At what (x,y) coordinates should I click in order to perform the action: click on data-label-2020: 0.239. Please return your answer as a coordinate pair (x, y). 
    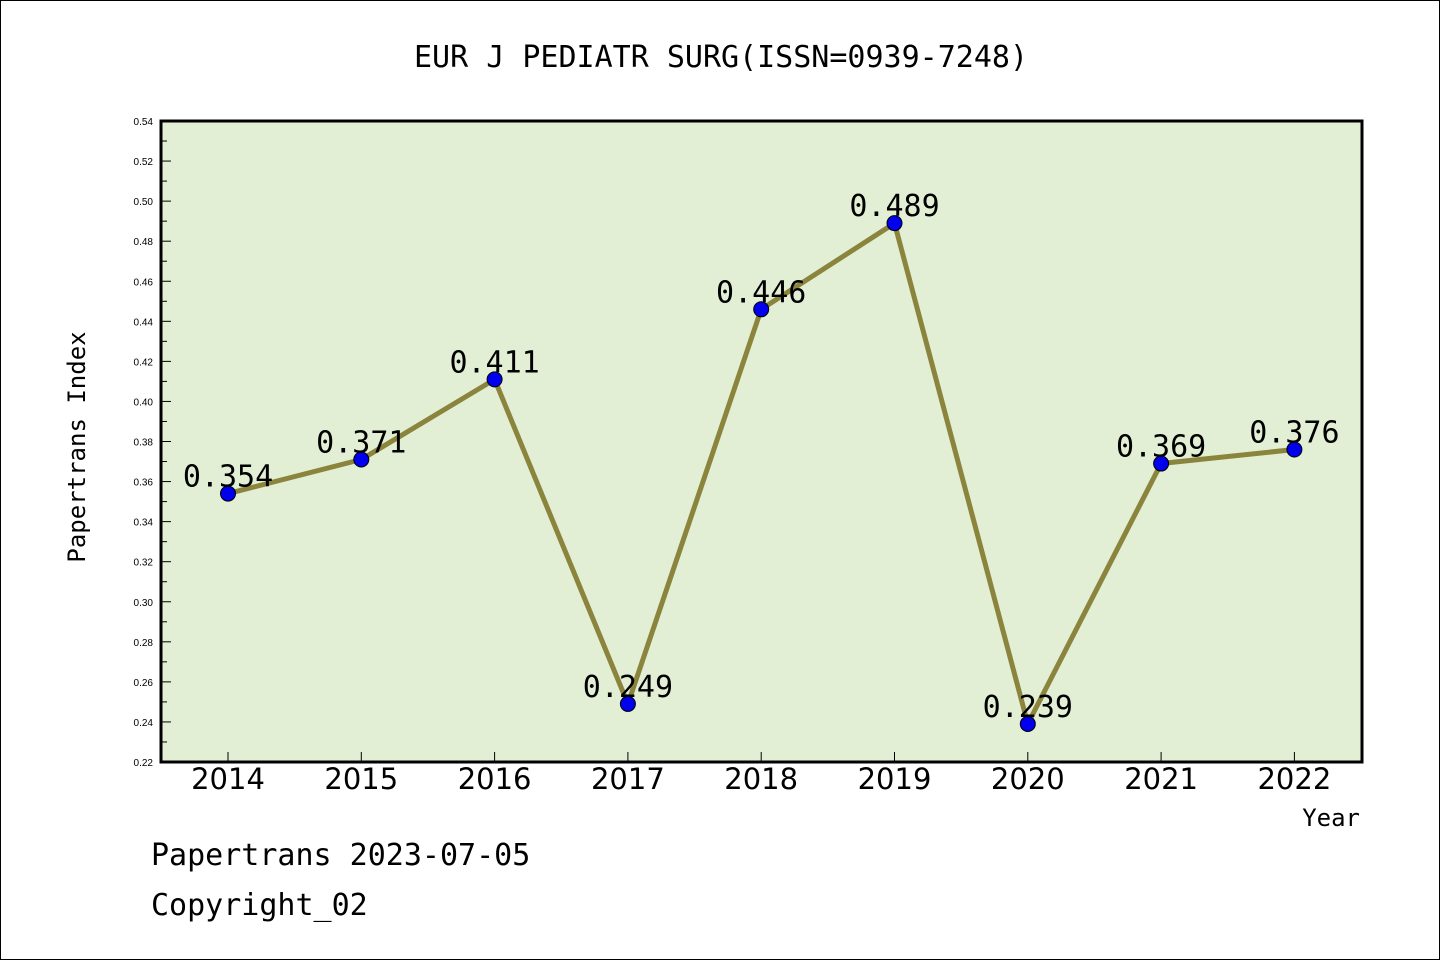
    Looking at the image, I should click on (1028, 707).